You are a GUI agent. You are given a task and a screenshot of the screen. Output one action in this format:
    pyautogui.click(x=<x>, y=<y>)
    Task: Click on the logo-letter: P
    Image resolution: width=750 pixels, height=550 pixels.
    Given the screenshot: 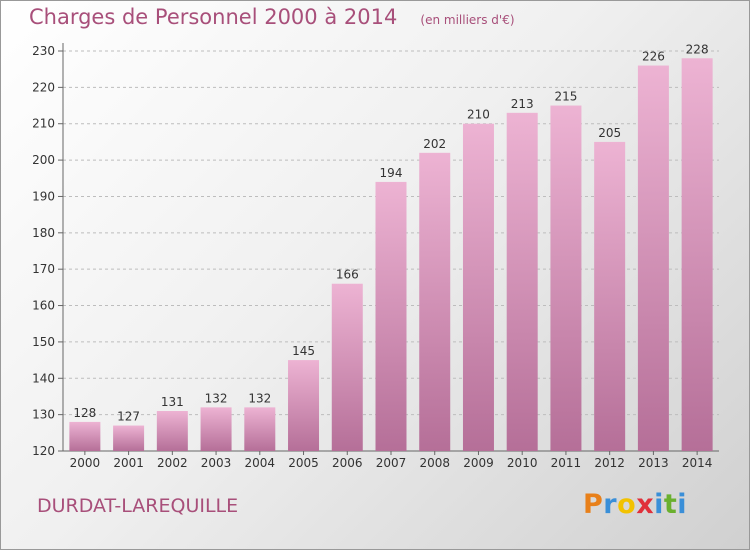 What is the action you would take?
    pyautogui.click(x=593, y=504)
    